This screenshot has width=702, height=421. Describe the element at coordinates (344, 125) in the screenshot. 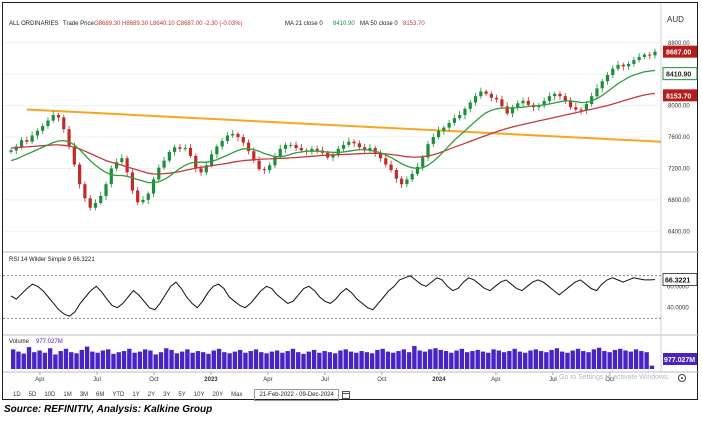

I see `trendline-group` at that location.